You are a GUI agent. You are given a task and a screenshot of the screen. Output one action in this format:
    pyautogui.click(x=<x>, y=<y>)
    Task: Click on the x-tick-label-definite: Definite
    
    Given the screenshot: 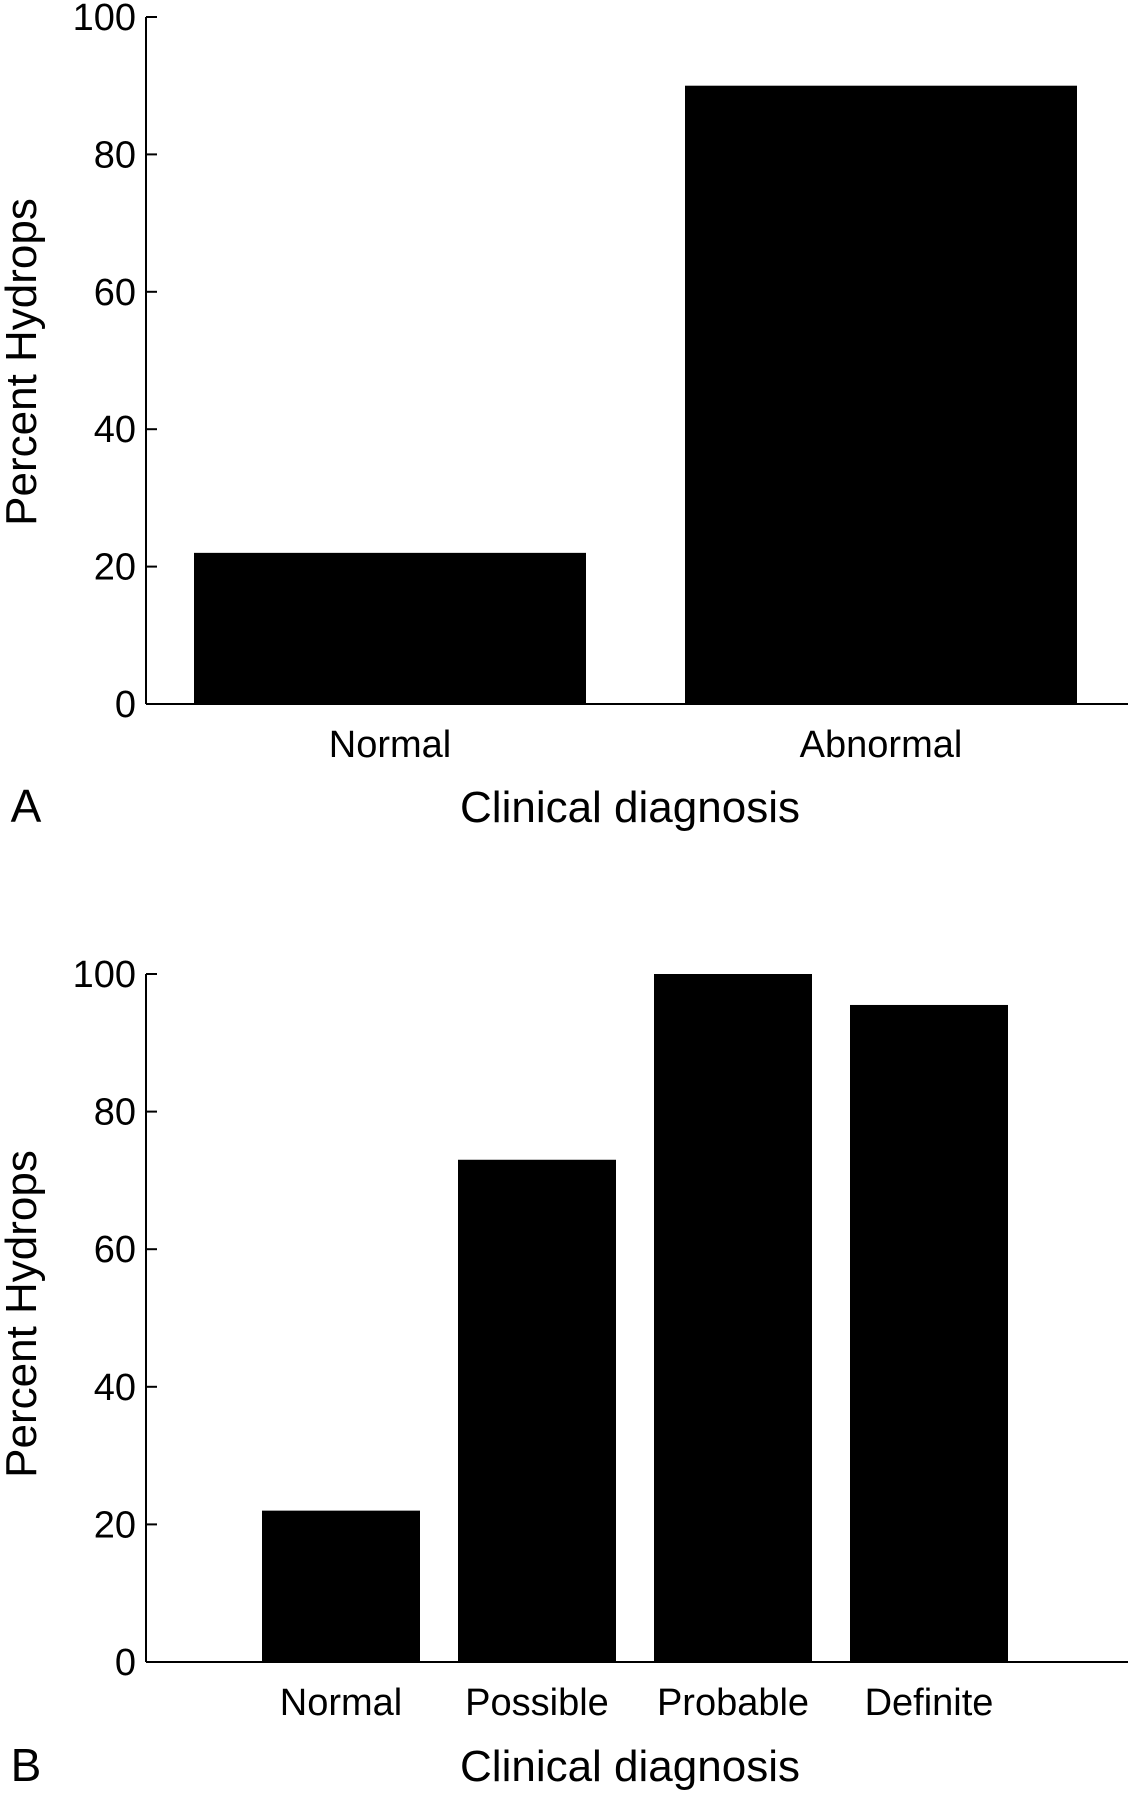 What is the action you would take?
    pyautogui.click(x=929, y=1703)
    